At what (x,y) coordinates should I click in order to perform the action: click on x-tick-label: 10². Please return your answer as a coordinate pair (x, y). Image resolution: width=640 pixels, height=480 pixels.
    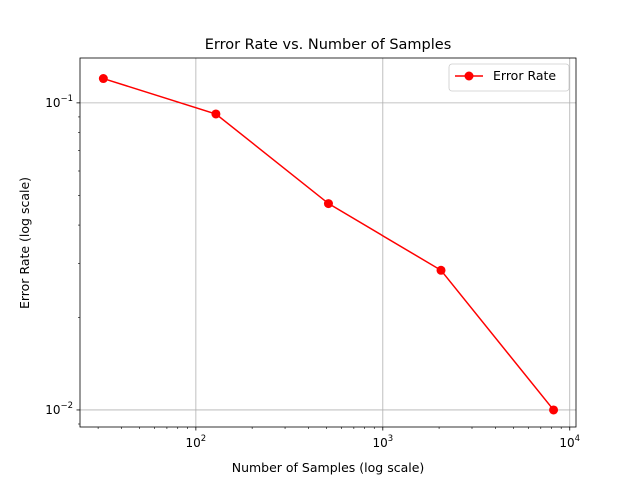
    Looking at the image, I should click on (196, 442).